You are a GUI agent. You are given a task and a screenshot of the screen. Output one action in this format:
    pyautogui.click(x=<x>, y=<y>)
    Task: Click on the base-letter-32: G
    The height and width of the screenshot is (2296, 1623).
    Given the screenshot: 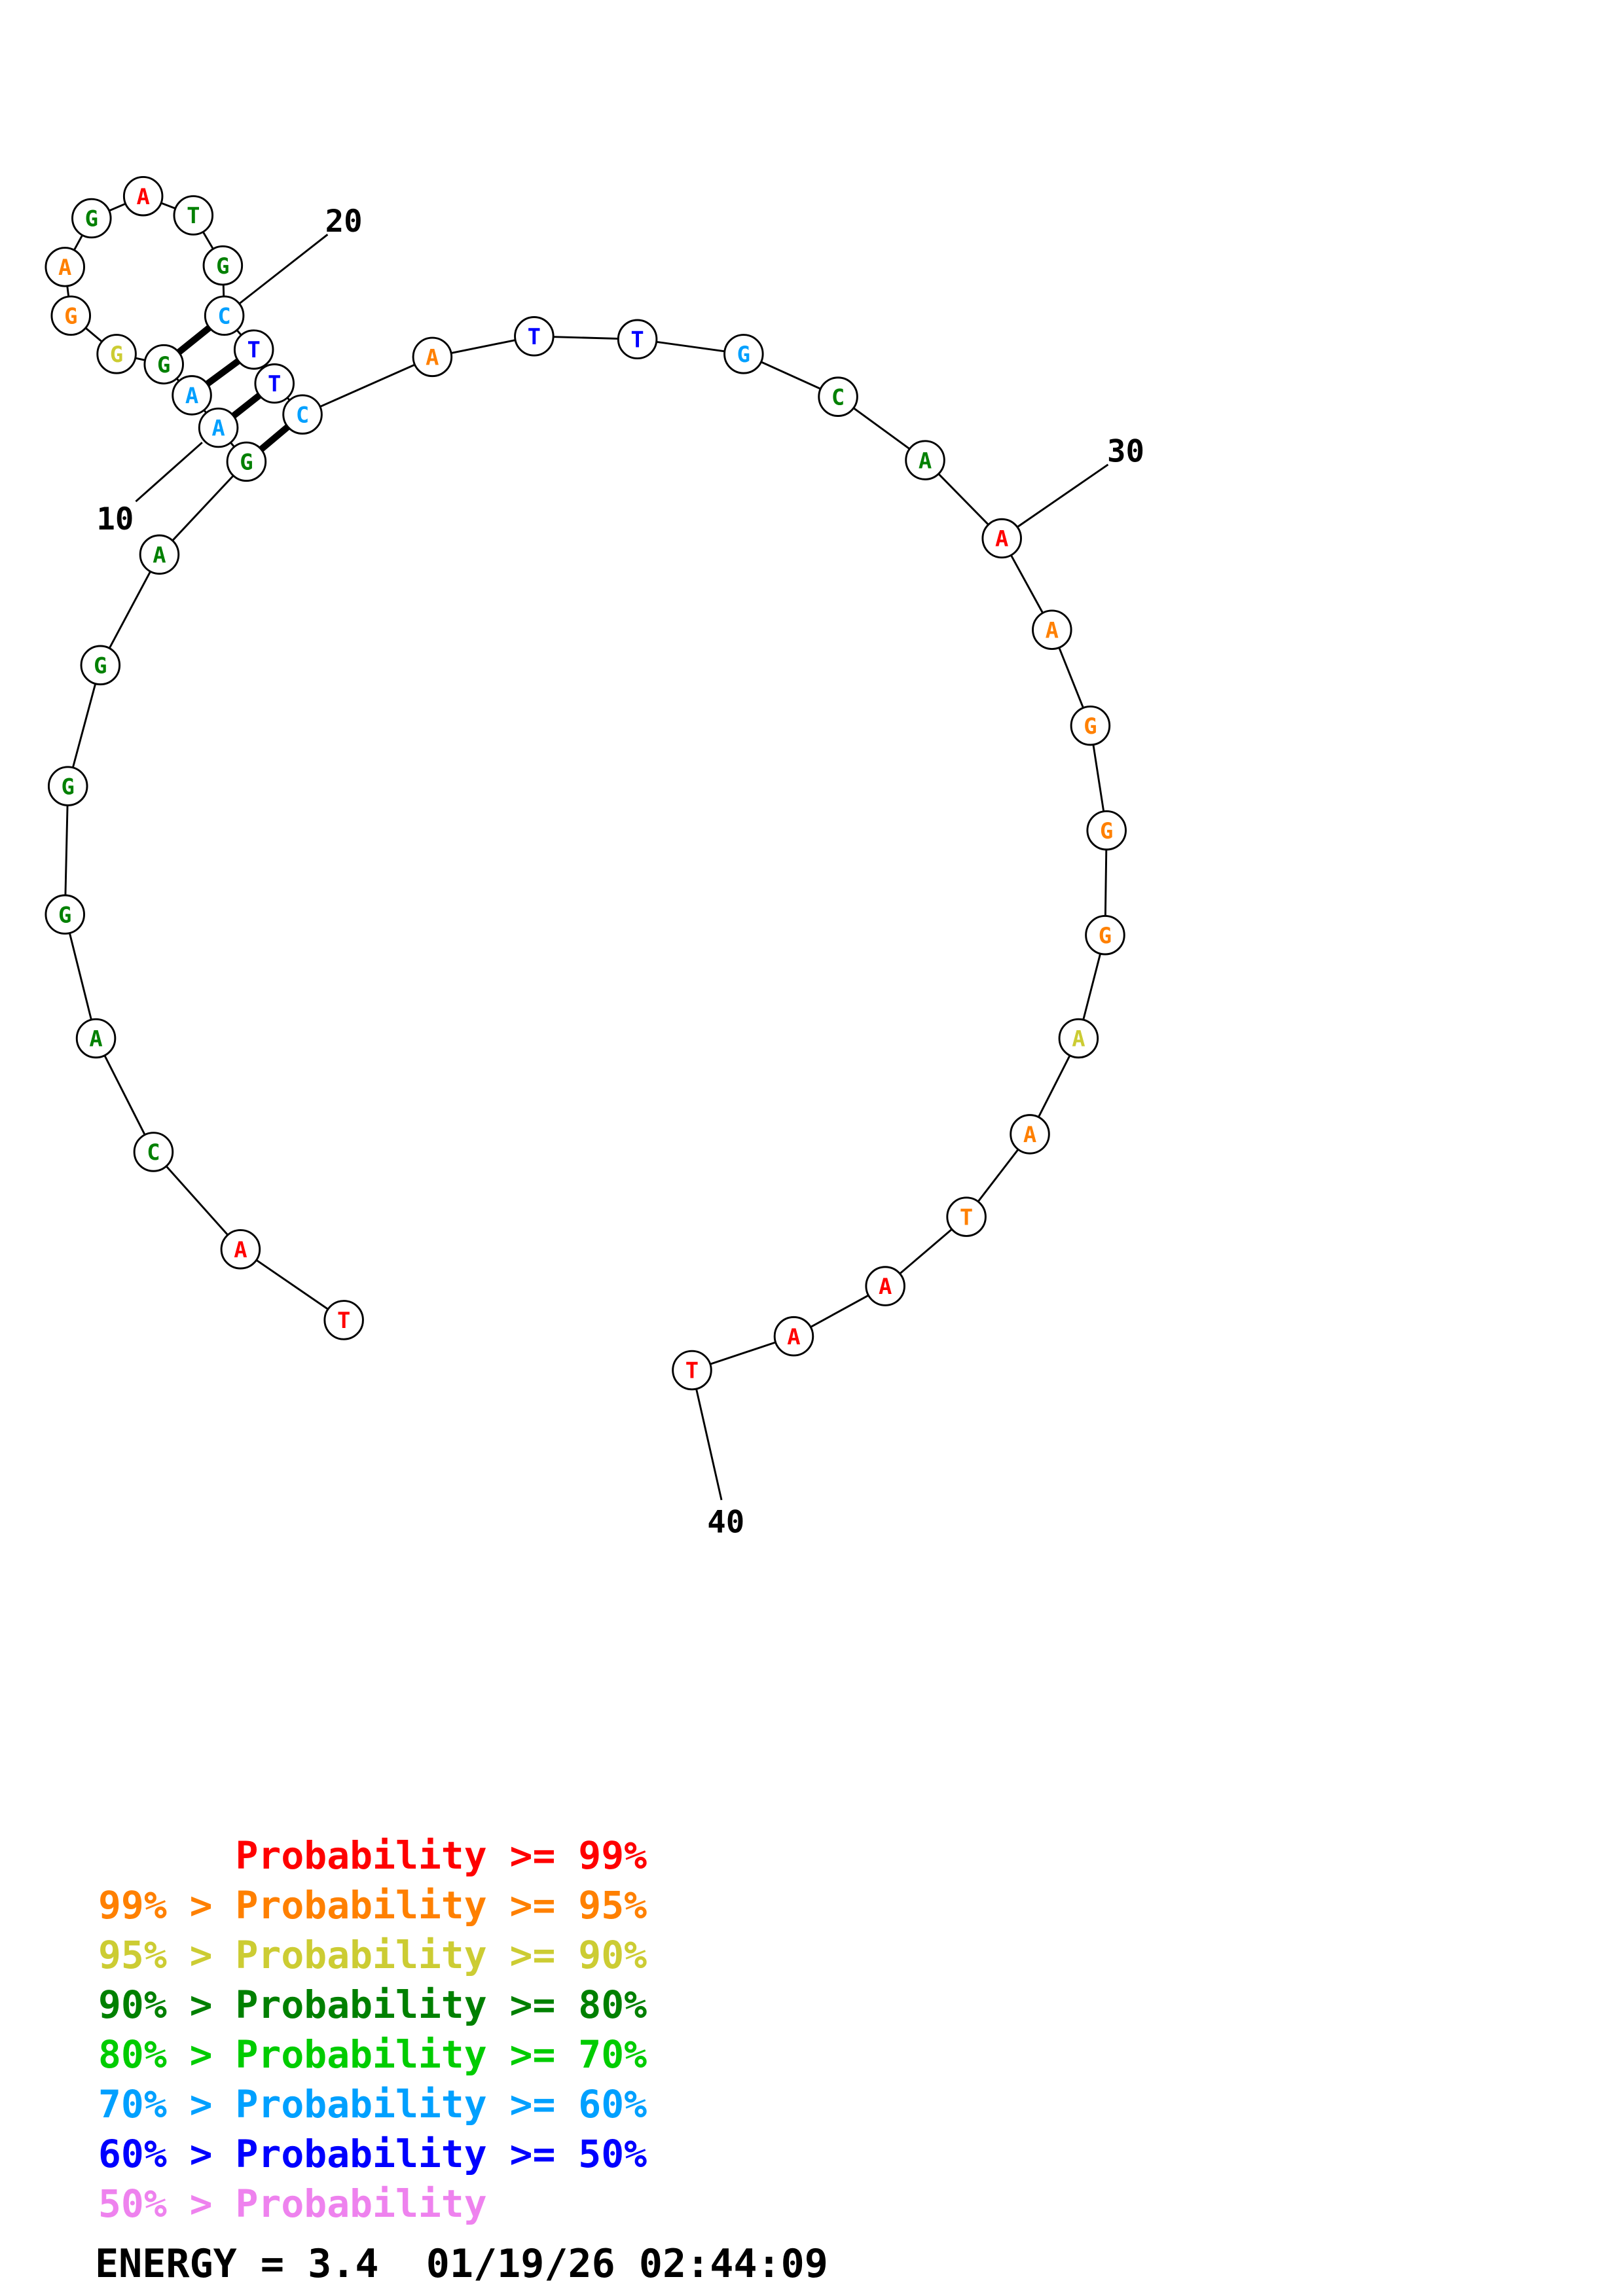 What is the action you would take?
    pyautogui.click(x=1090, y=726)
    